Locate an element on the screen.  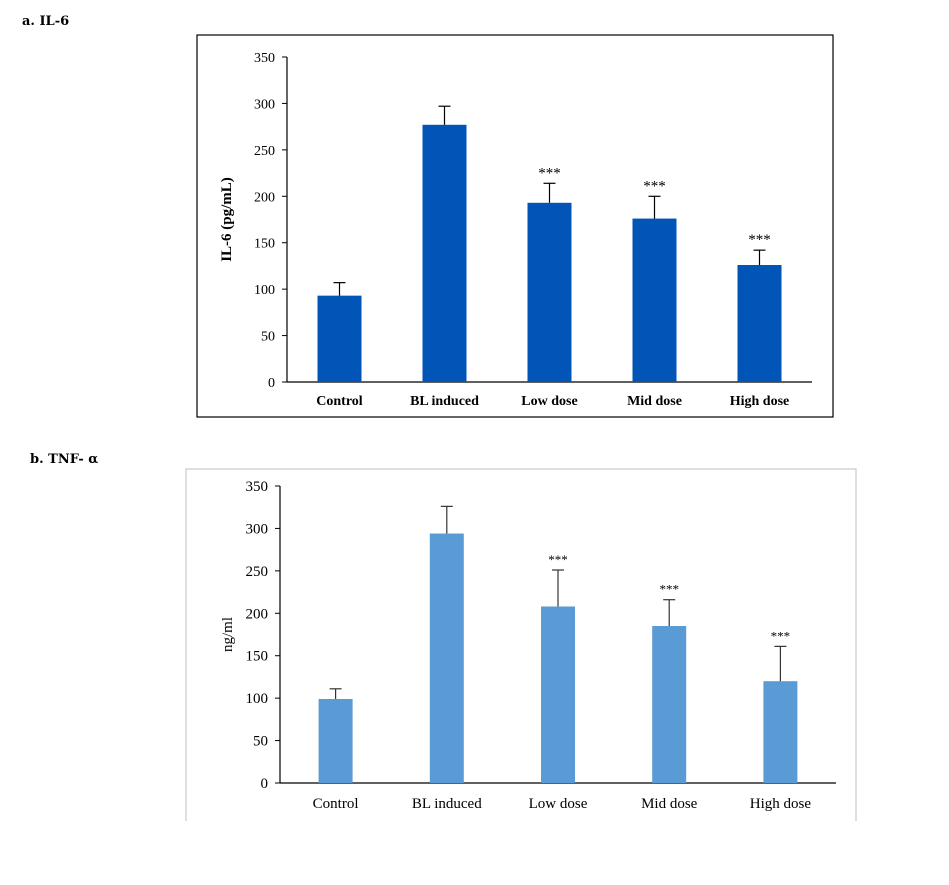
y-axis-title: IL-6 (pg/mL) is located at coordinates (227, 219).